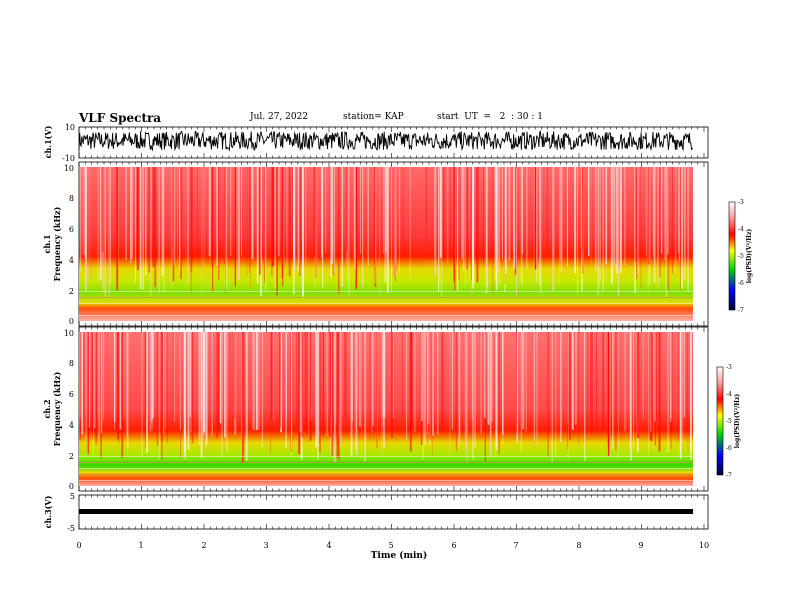 This screenshot has height=612, width=792. I want to click on ch2-cb-tick-m3: -3, so click(729, 367).